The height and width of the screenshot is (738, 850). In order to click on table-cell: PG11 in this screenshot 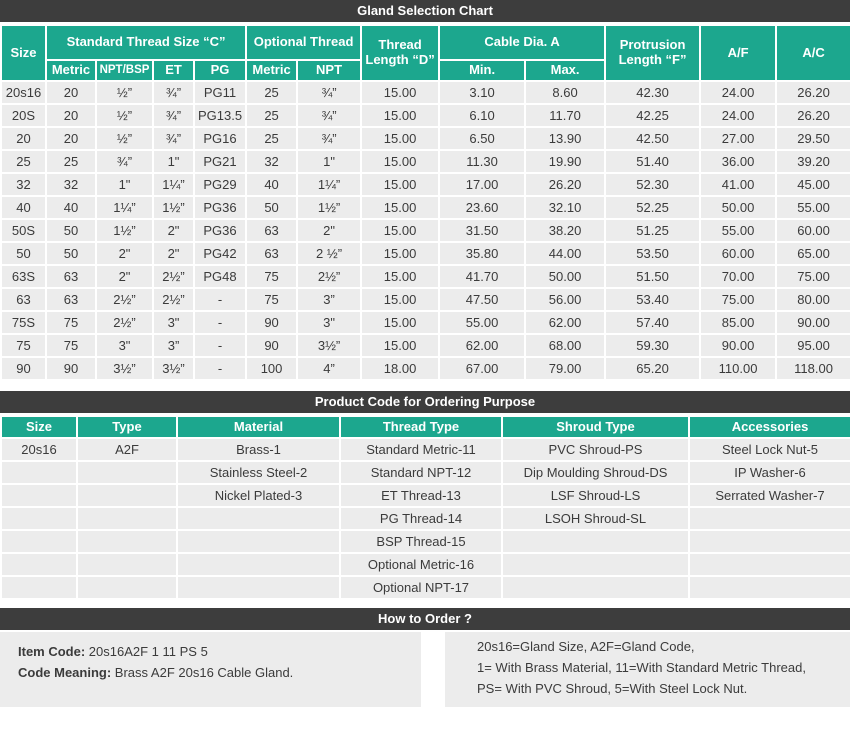, I will do `click(220, 92)`.